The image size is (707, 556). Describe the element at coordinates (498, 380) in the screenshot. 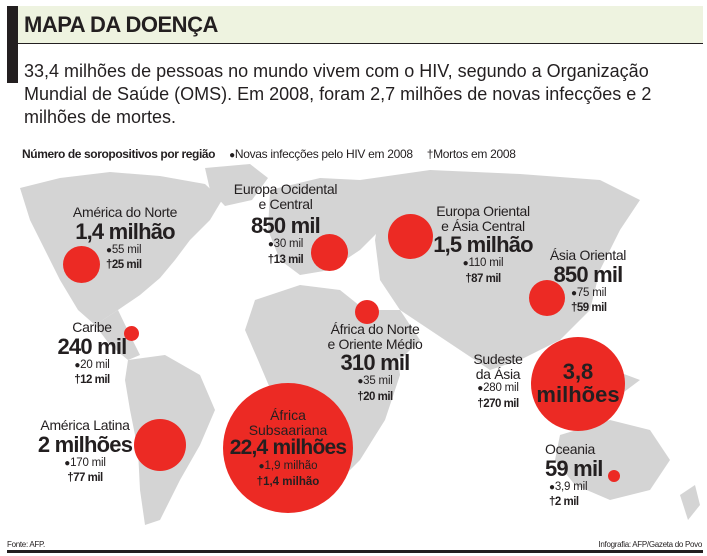

I see `region-southeast-asia: Sudeste da Ásia ●280 mil †270 mil` at that location.